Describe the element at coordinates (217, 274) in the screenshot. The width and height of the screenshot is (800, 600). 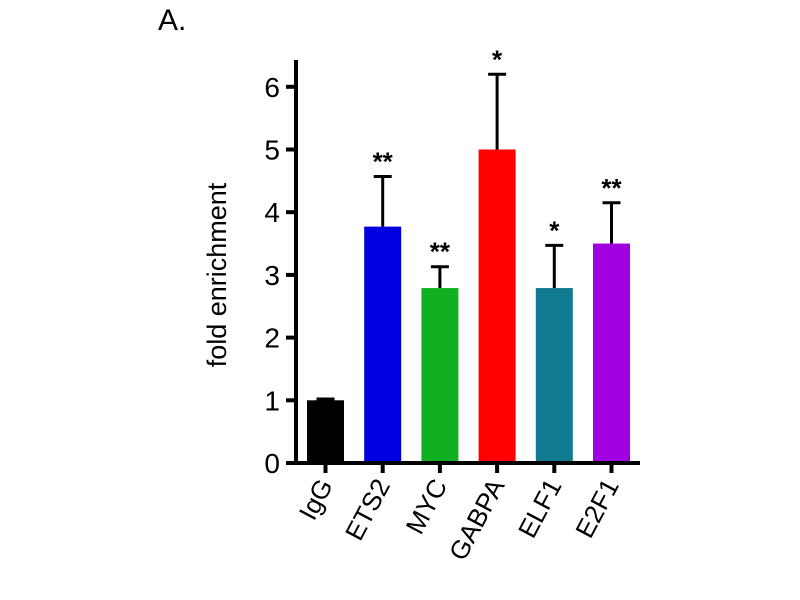
I see `y-axis-label: fold enrichment` at that location.